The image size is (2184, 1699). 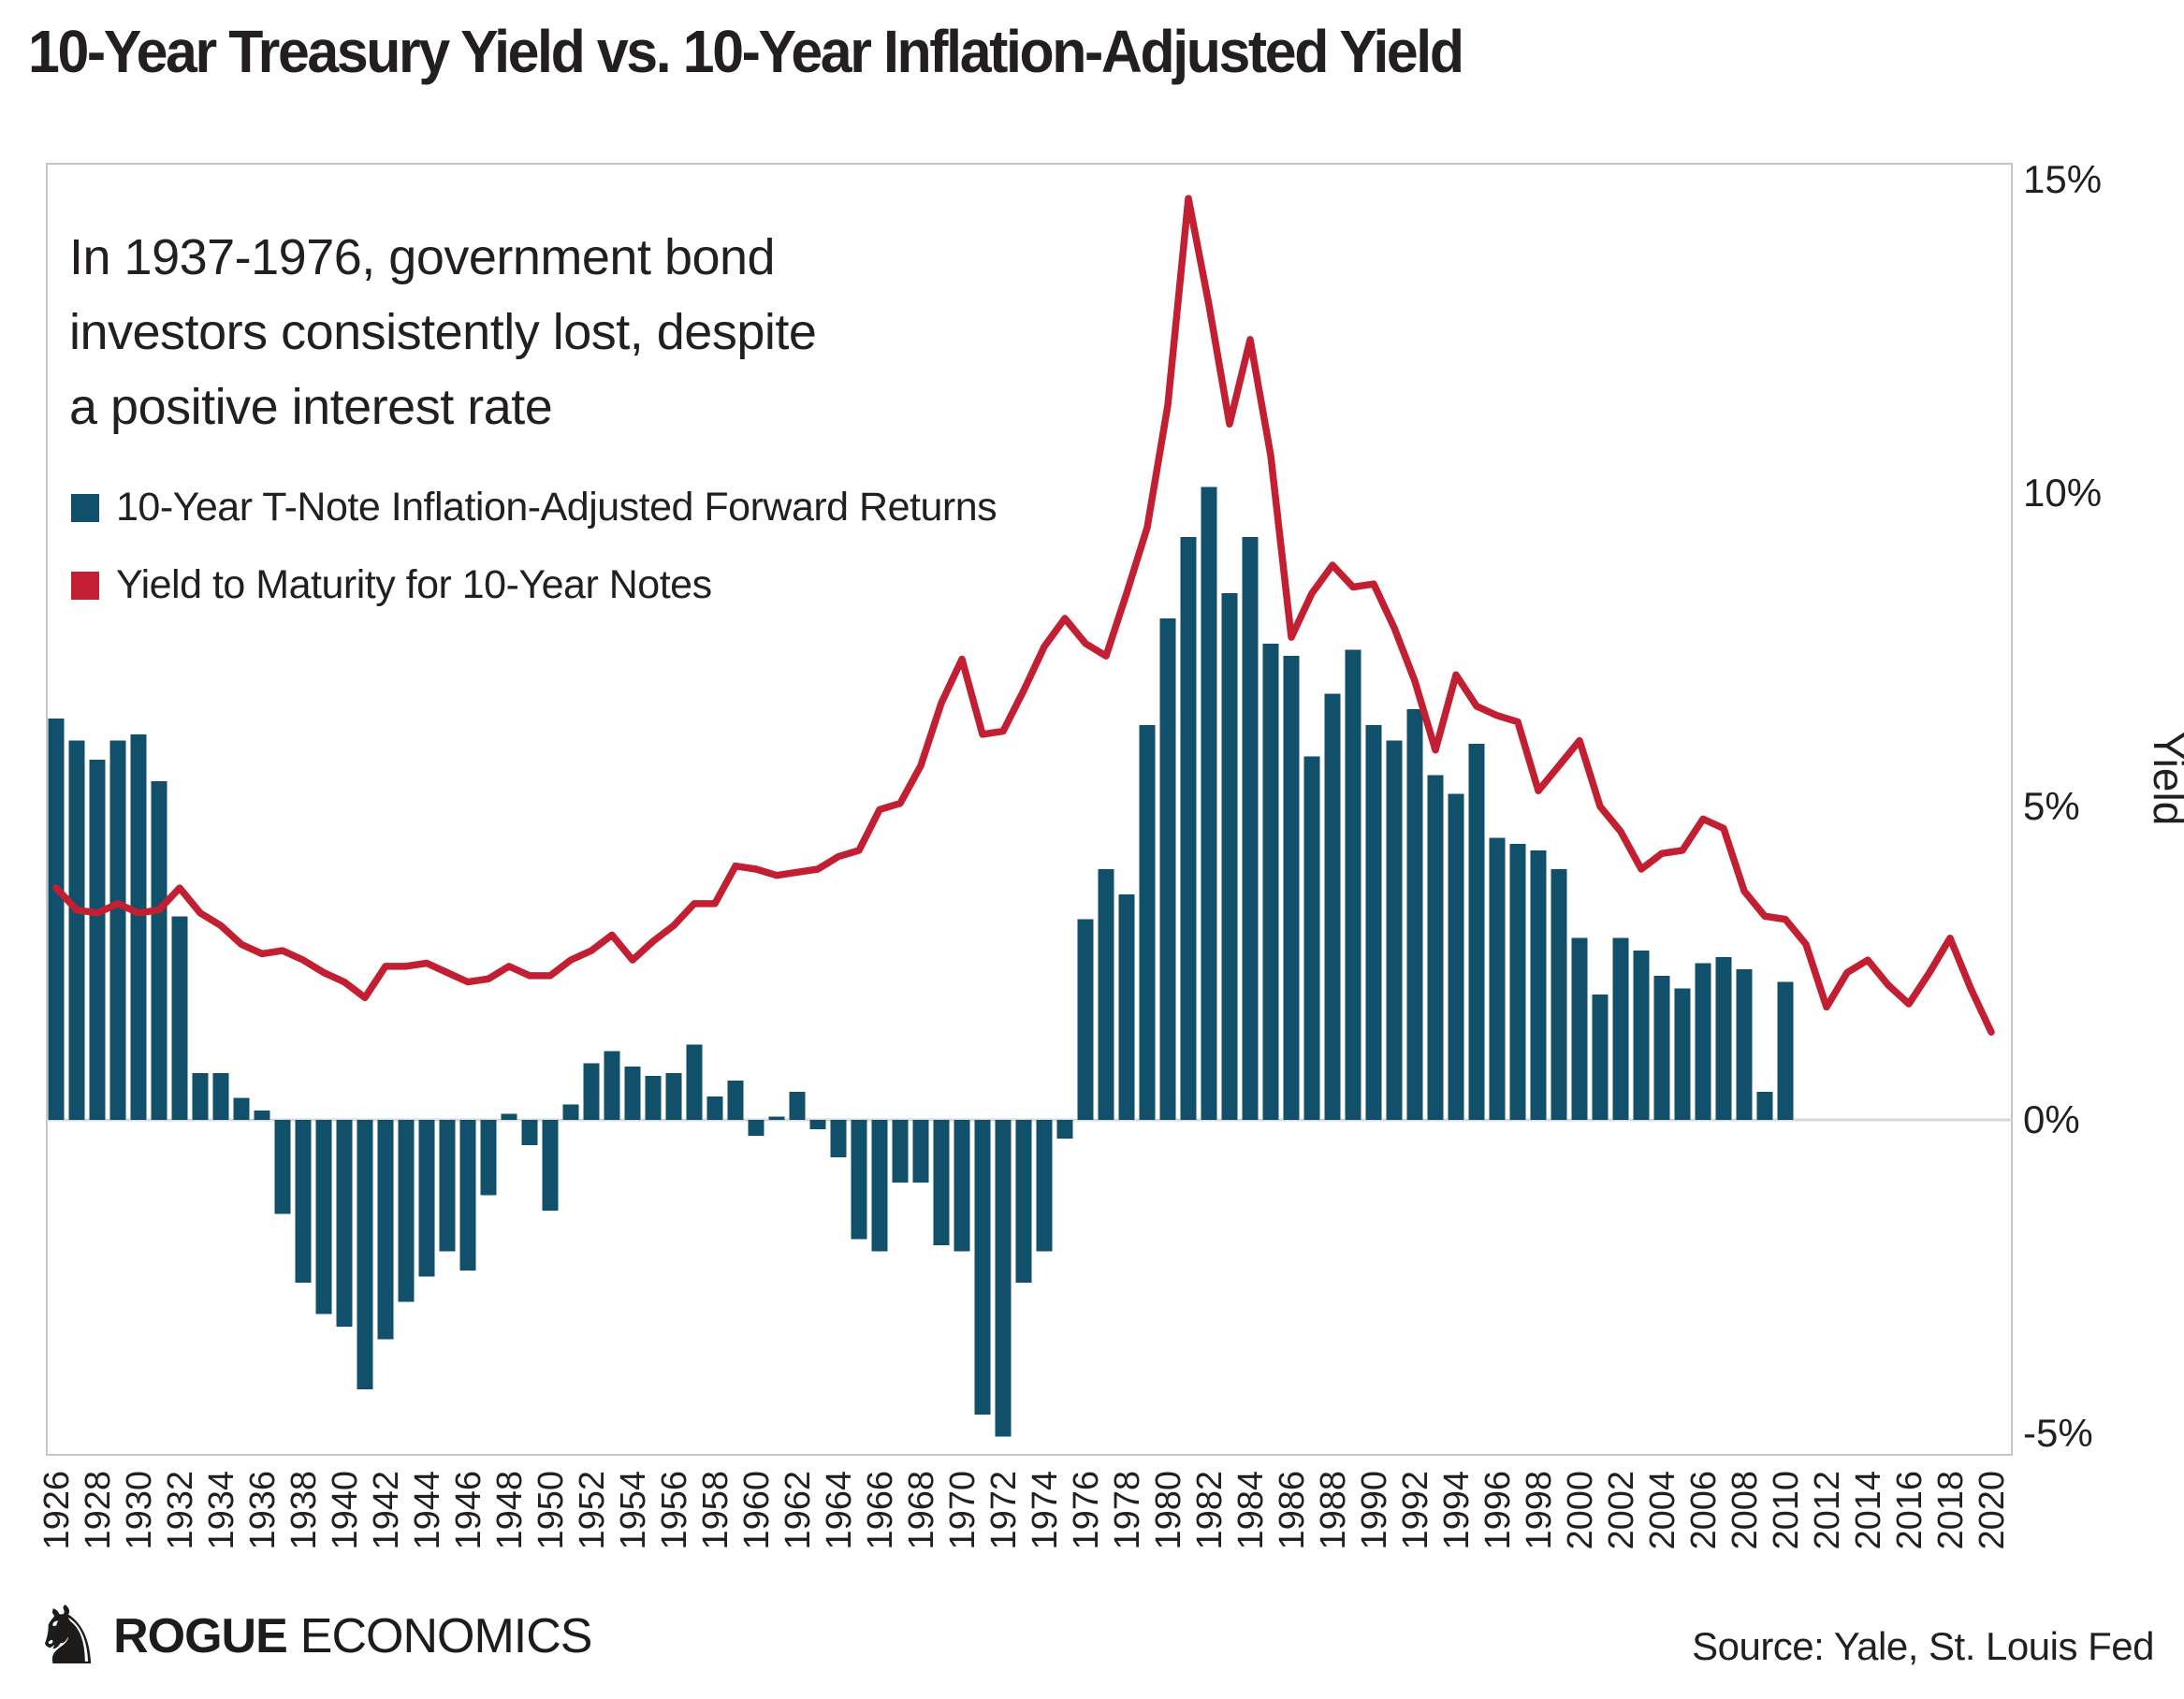 What do you see at coordinates (962, 1186) in the screenshot?
I see `bar-1970` at bounding box center [962, 1186].